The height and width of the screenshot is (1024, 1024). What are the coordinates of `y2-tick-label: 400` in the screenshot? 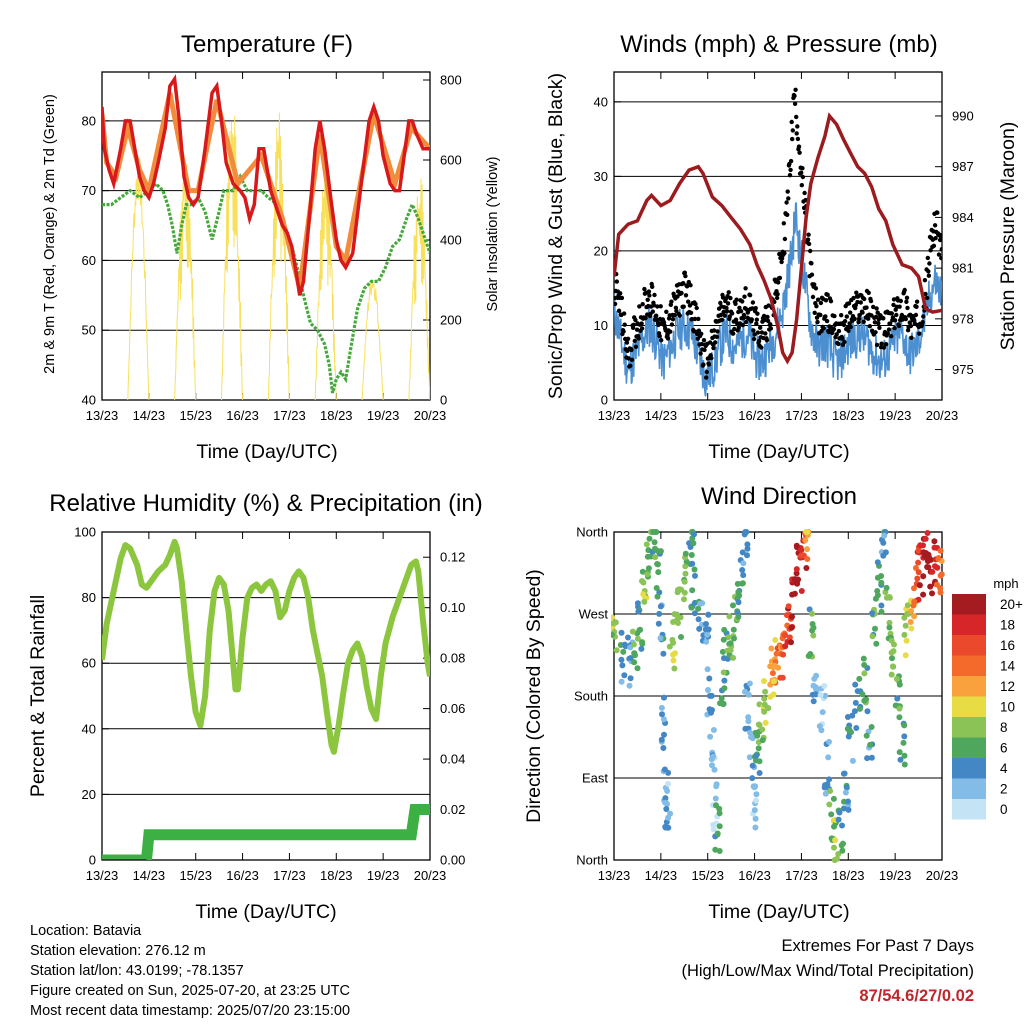 It's located at (451, 240).